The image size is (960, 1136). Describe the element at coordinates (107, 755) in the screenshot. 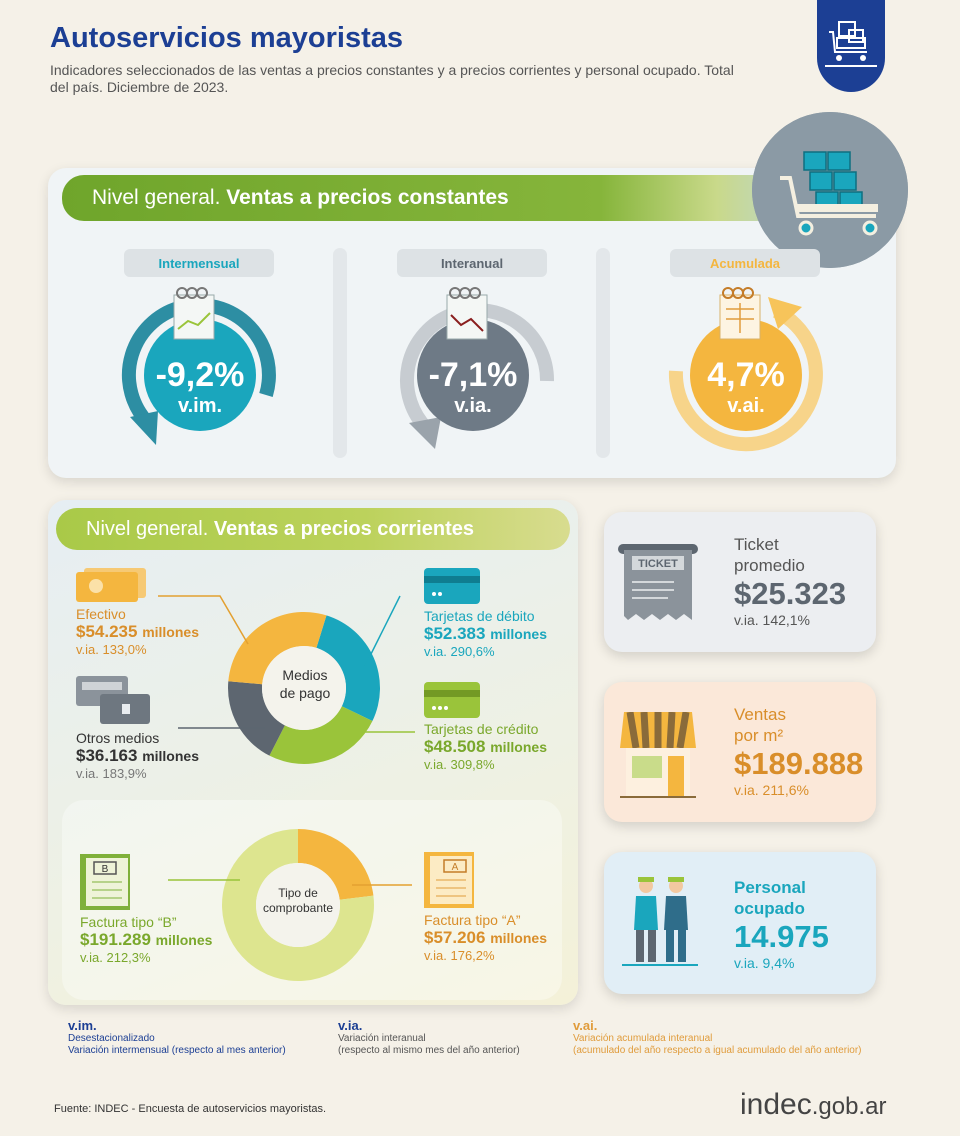

I see `otros-value: $36.163` at that location.